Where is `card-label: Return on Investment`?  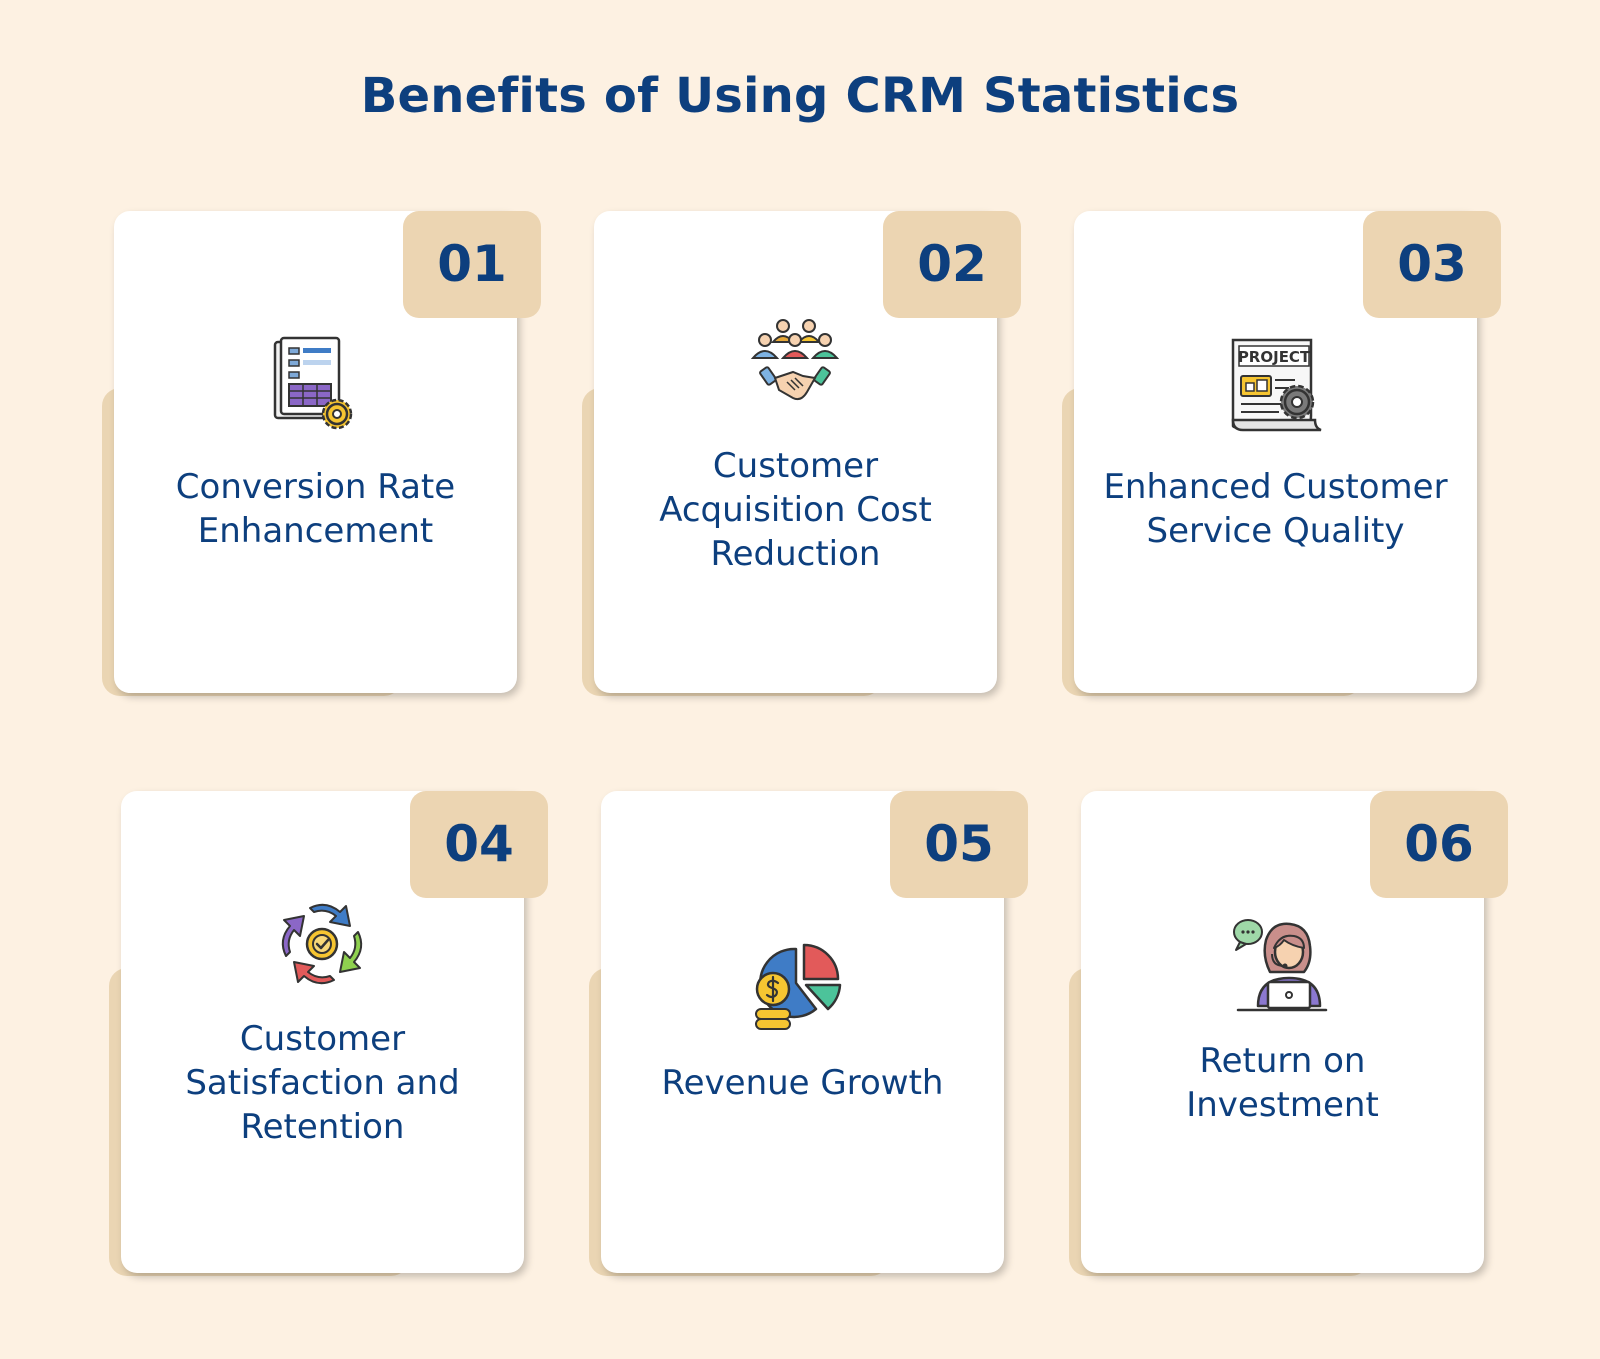
card-label: Return on Investment is located at coordinates (1282, 1083).